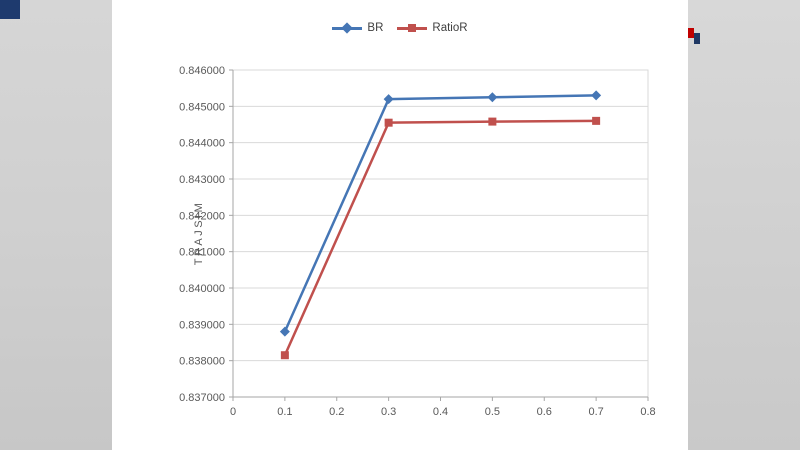  Describe the element at coordinates (202, 180) in the screenshot. I see `y-tick-label: 0.843000` at that location.